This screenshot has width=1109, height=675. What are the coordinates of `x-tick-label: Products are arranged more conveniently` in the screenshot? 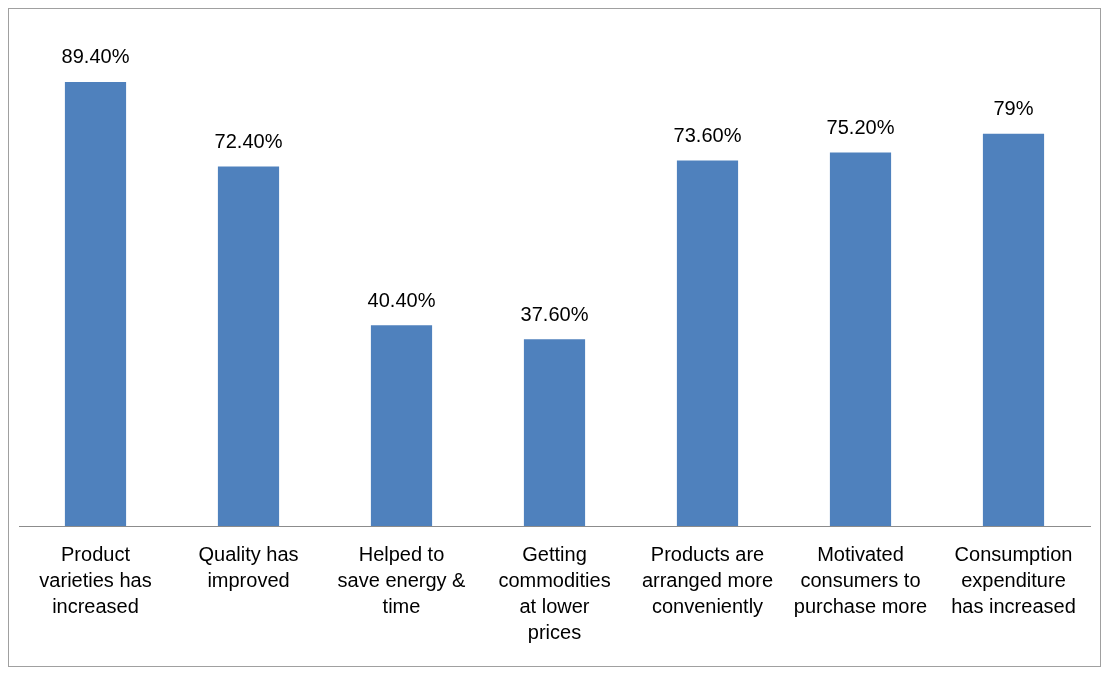 It's located at (707, 579).